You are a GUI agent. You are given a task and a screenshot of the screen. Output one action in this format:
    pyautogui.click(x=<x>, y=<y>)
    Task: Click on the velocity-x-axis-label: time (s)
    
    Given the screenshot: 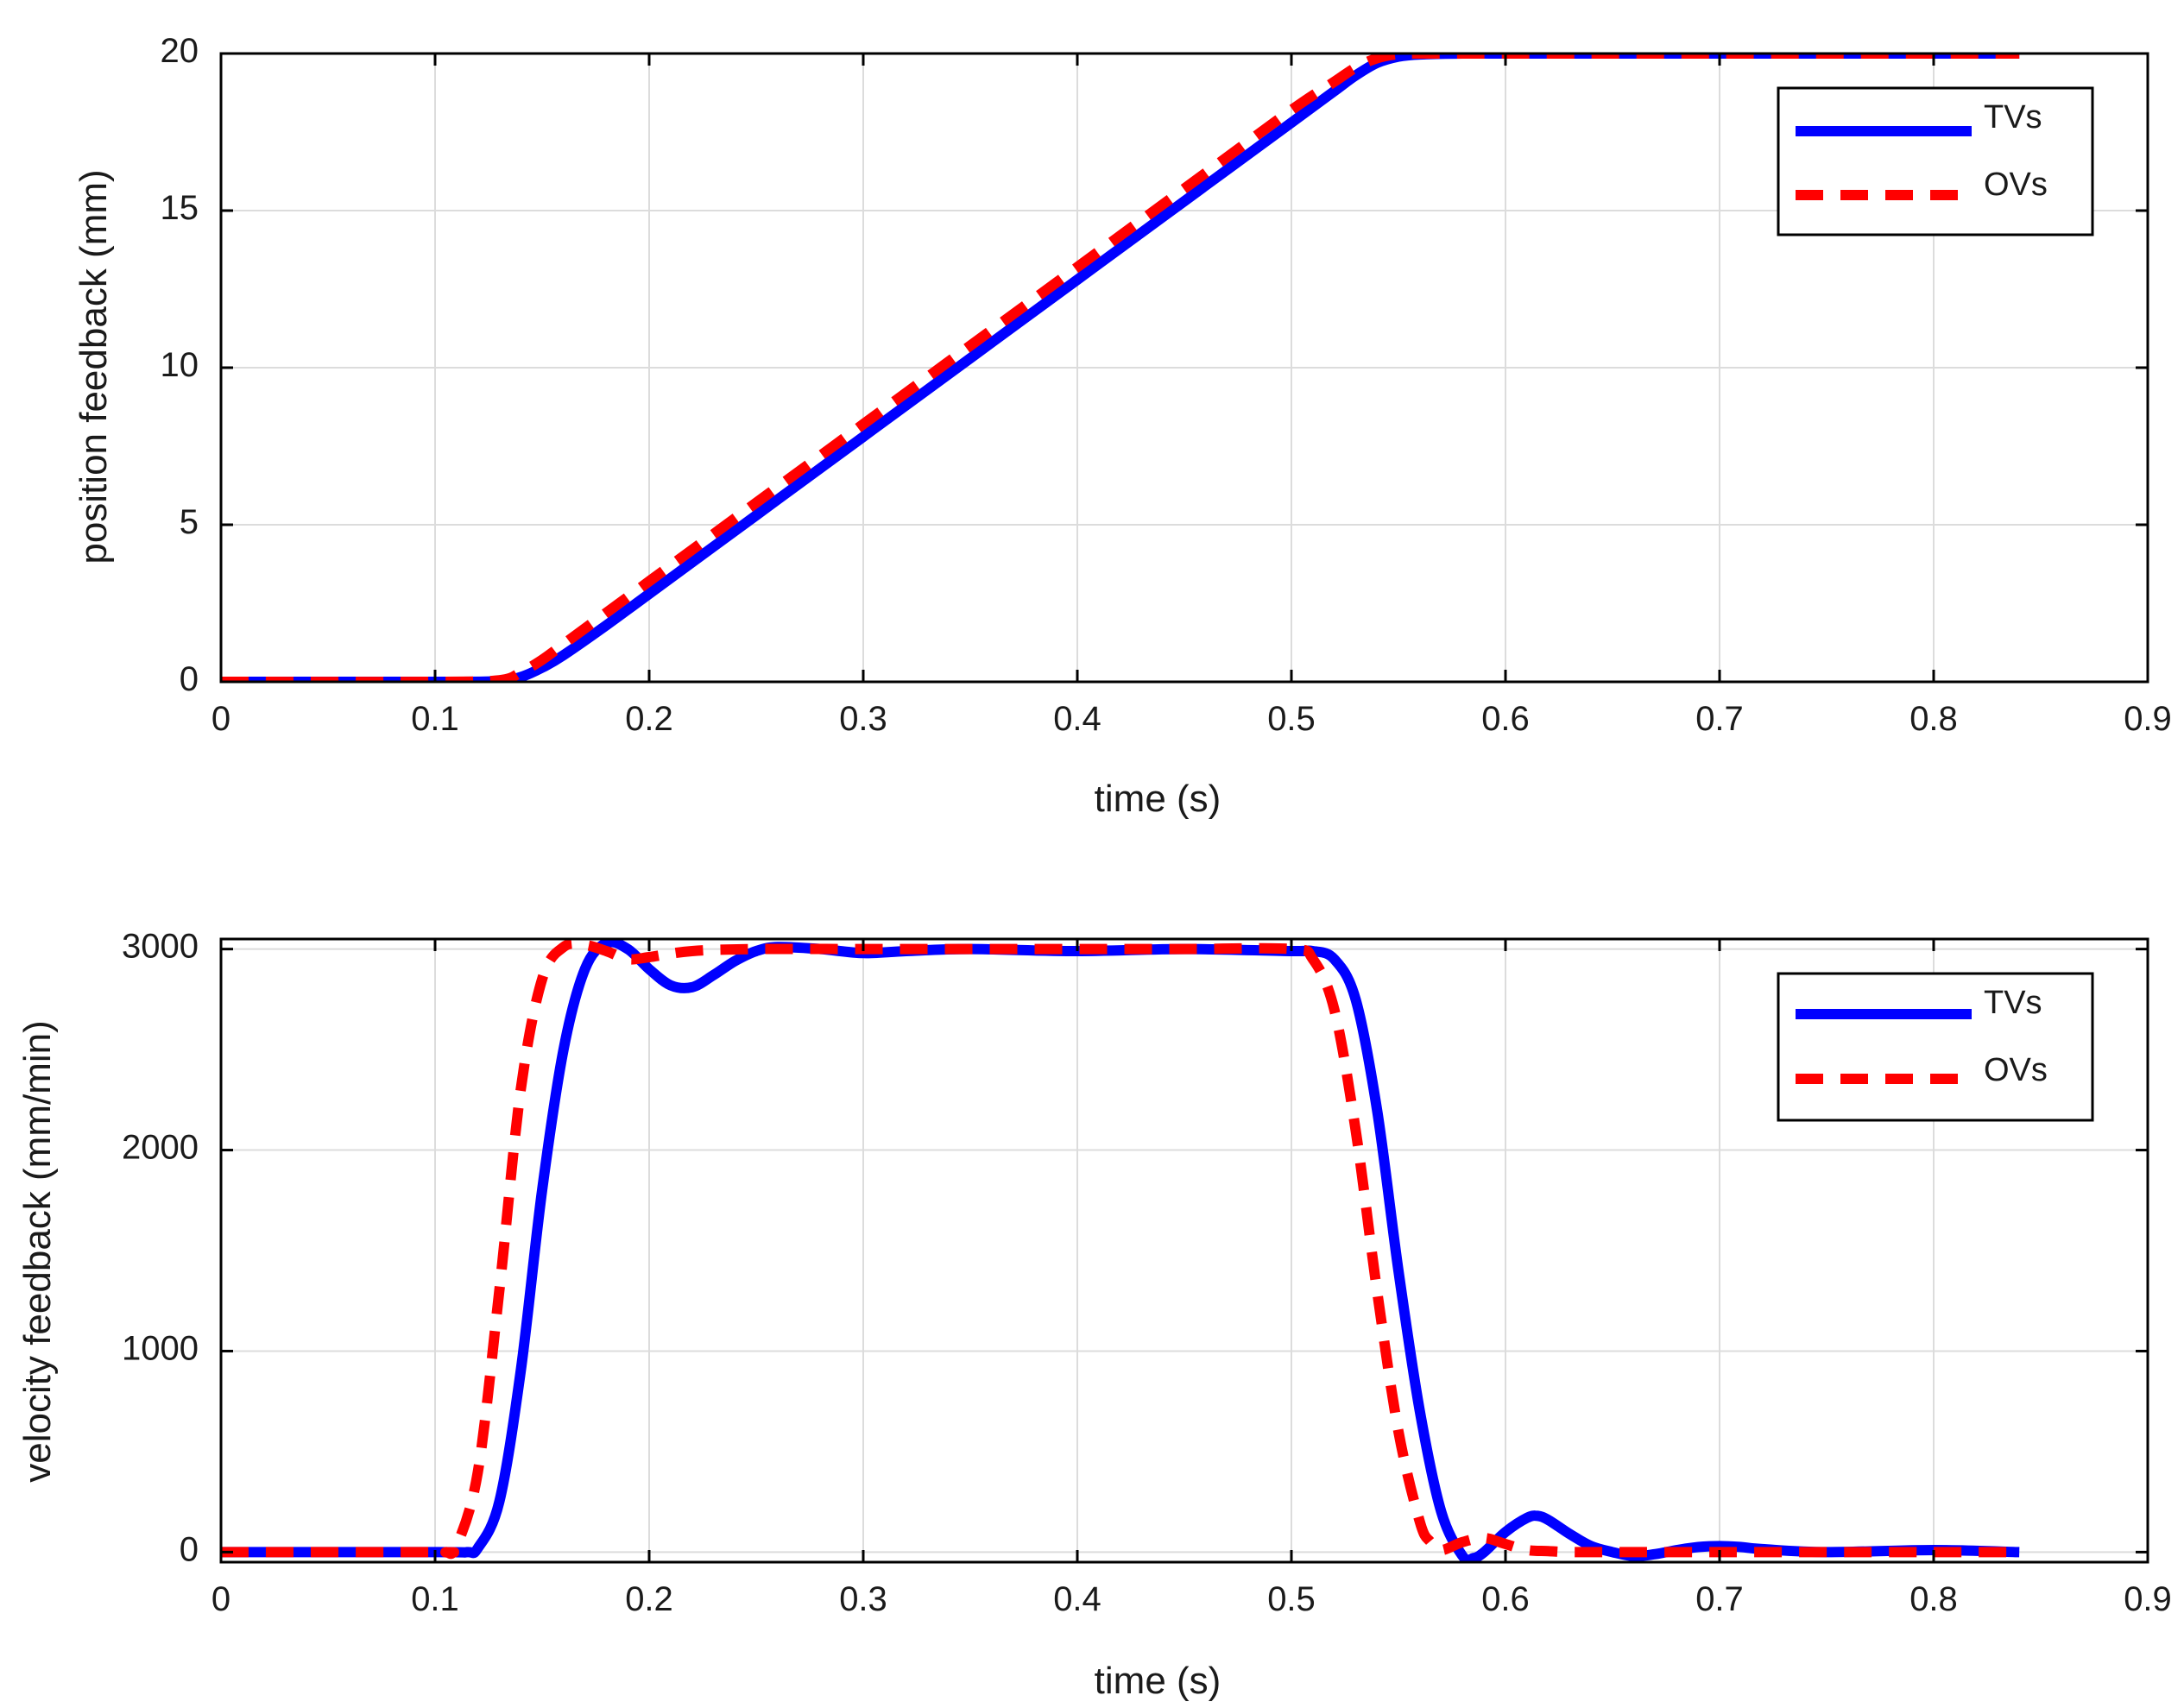 What is the action you would take?
    pyautogui.click(x=1158, y=1681)
    